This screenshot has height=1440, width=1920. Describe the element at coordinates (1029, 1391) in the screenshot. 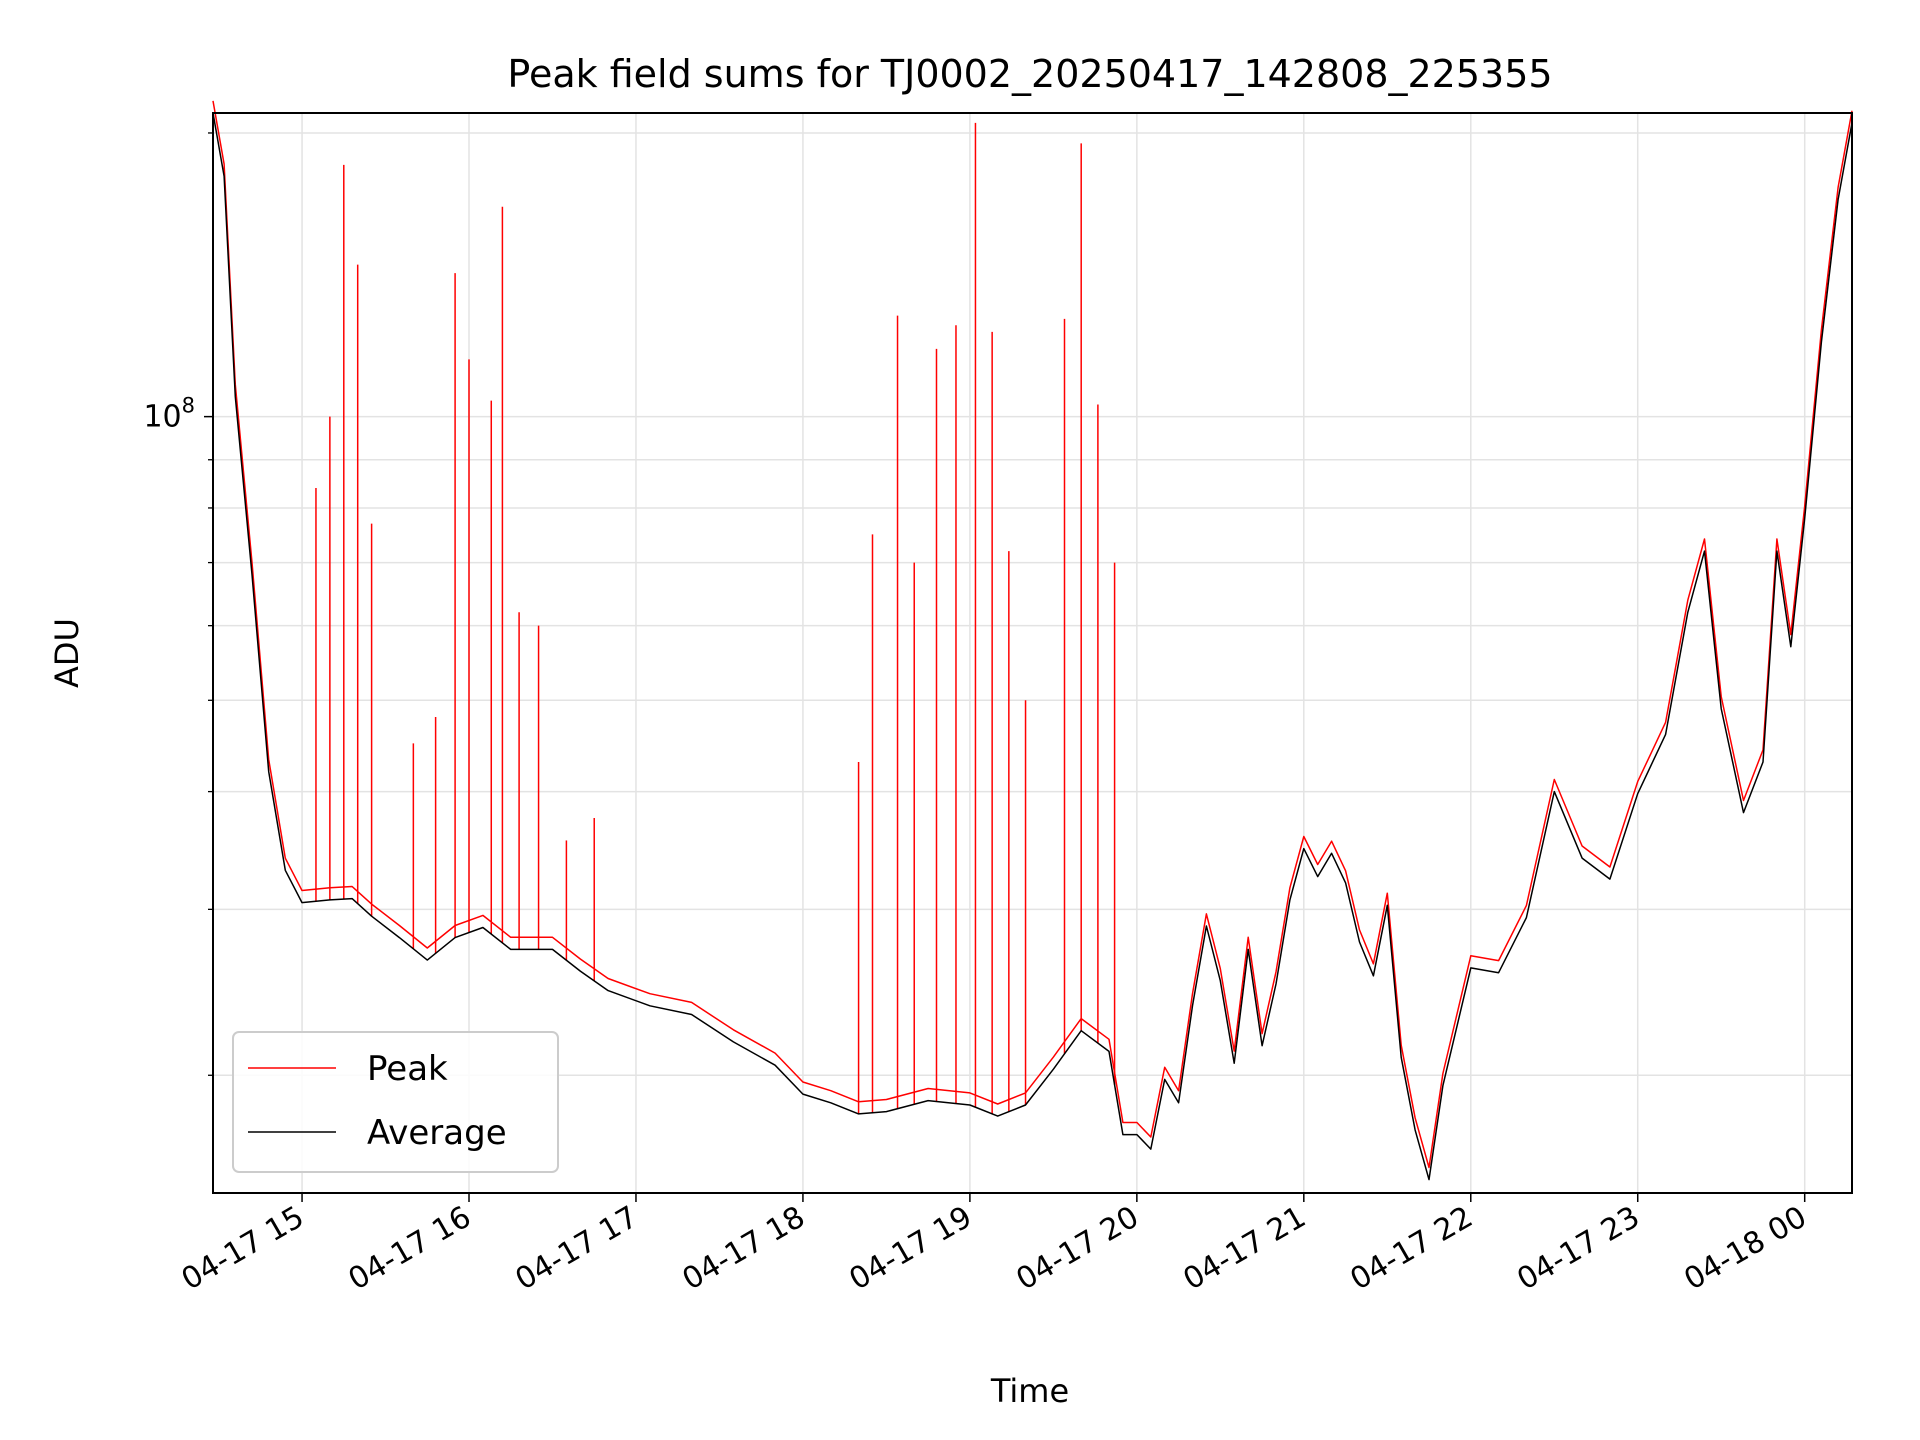

I see `x-axis-label: Time` at that location.